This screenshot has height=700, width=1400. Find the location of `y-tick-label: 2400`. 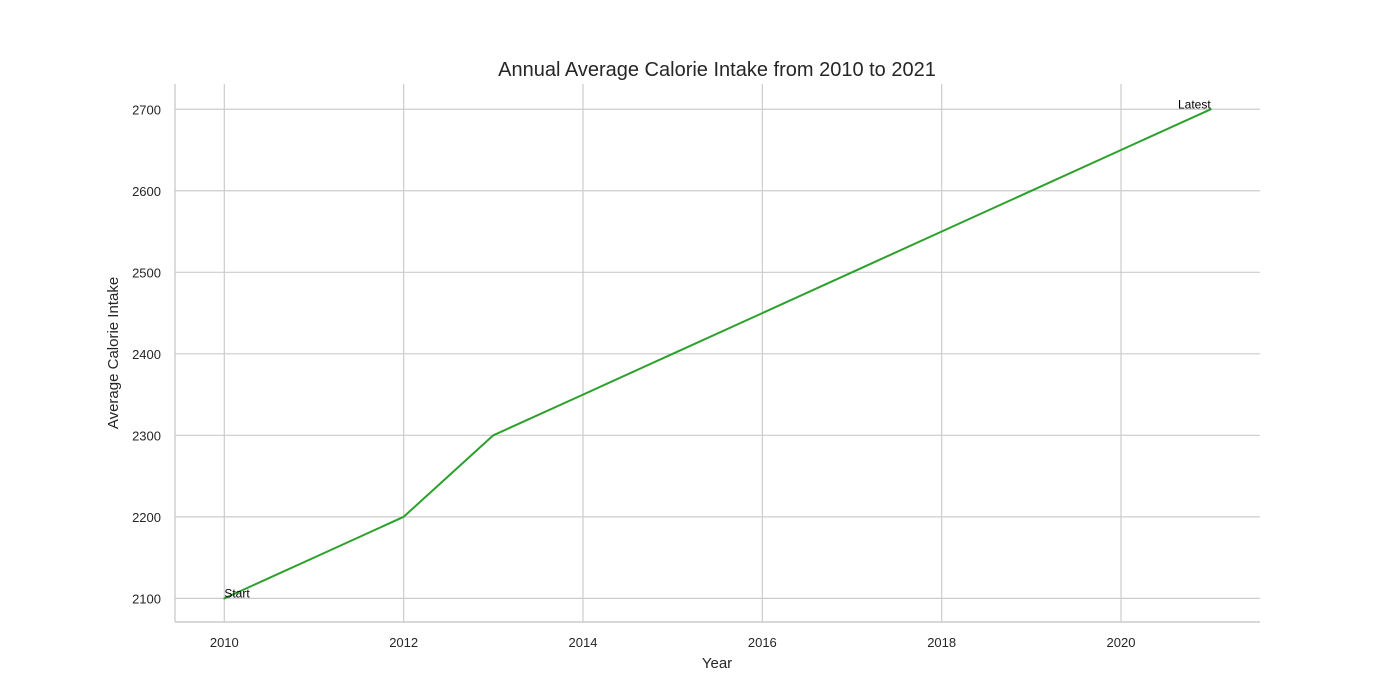

y-tick-label: 2400 is located at coordinates (146, 354).